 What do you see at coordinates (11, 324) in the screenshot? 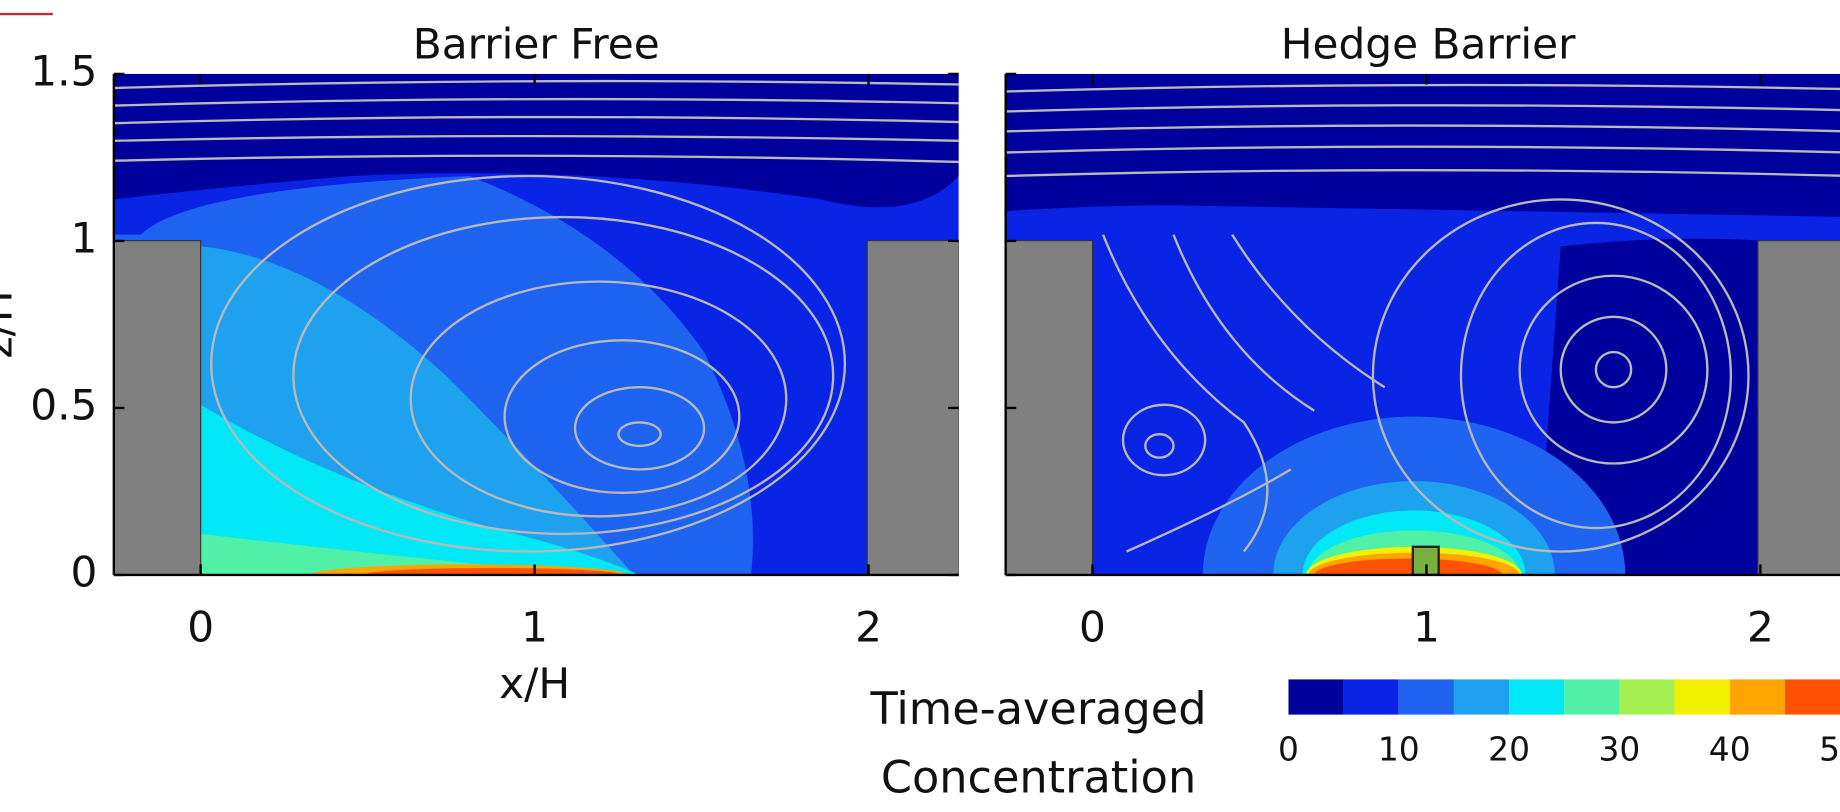
I see `y-axis-label: z/H` at bounding box center [11, 324].